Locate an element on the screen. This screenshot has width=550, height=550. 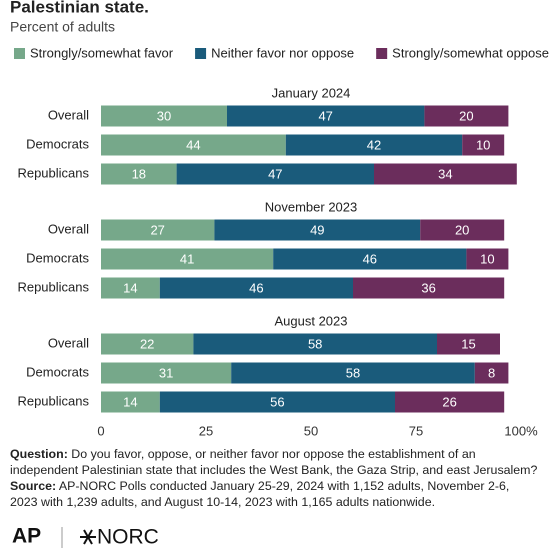
value-label: 8 is located at coordinates (491, 372).